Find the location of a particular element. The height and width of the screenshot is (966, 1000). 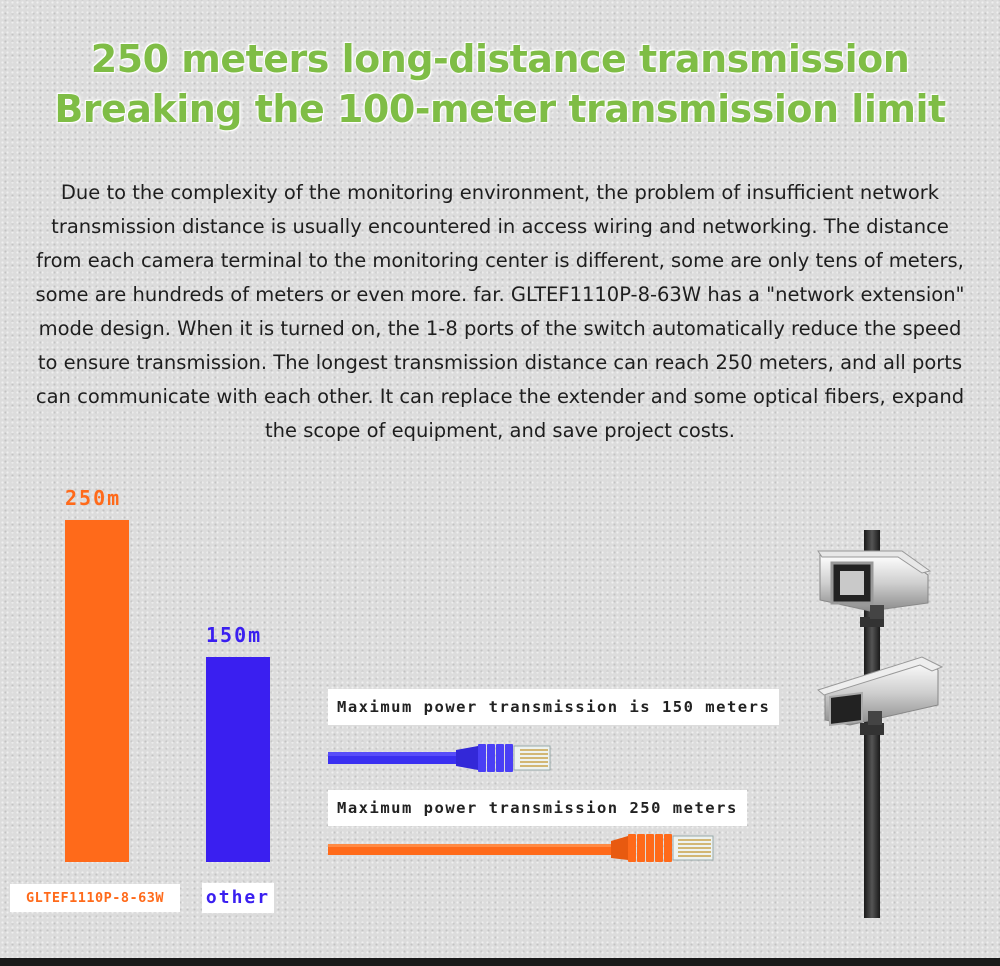

bar-value-label-0: 250m is located at coordinates (93, 498).